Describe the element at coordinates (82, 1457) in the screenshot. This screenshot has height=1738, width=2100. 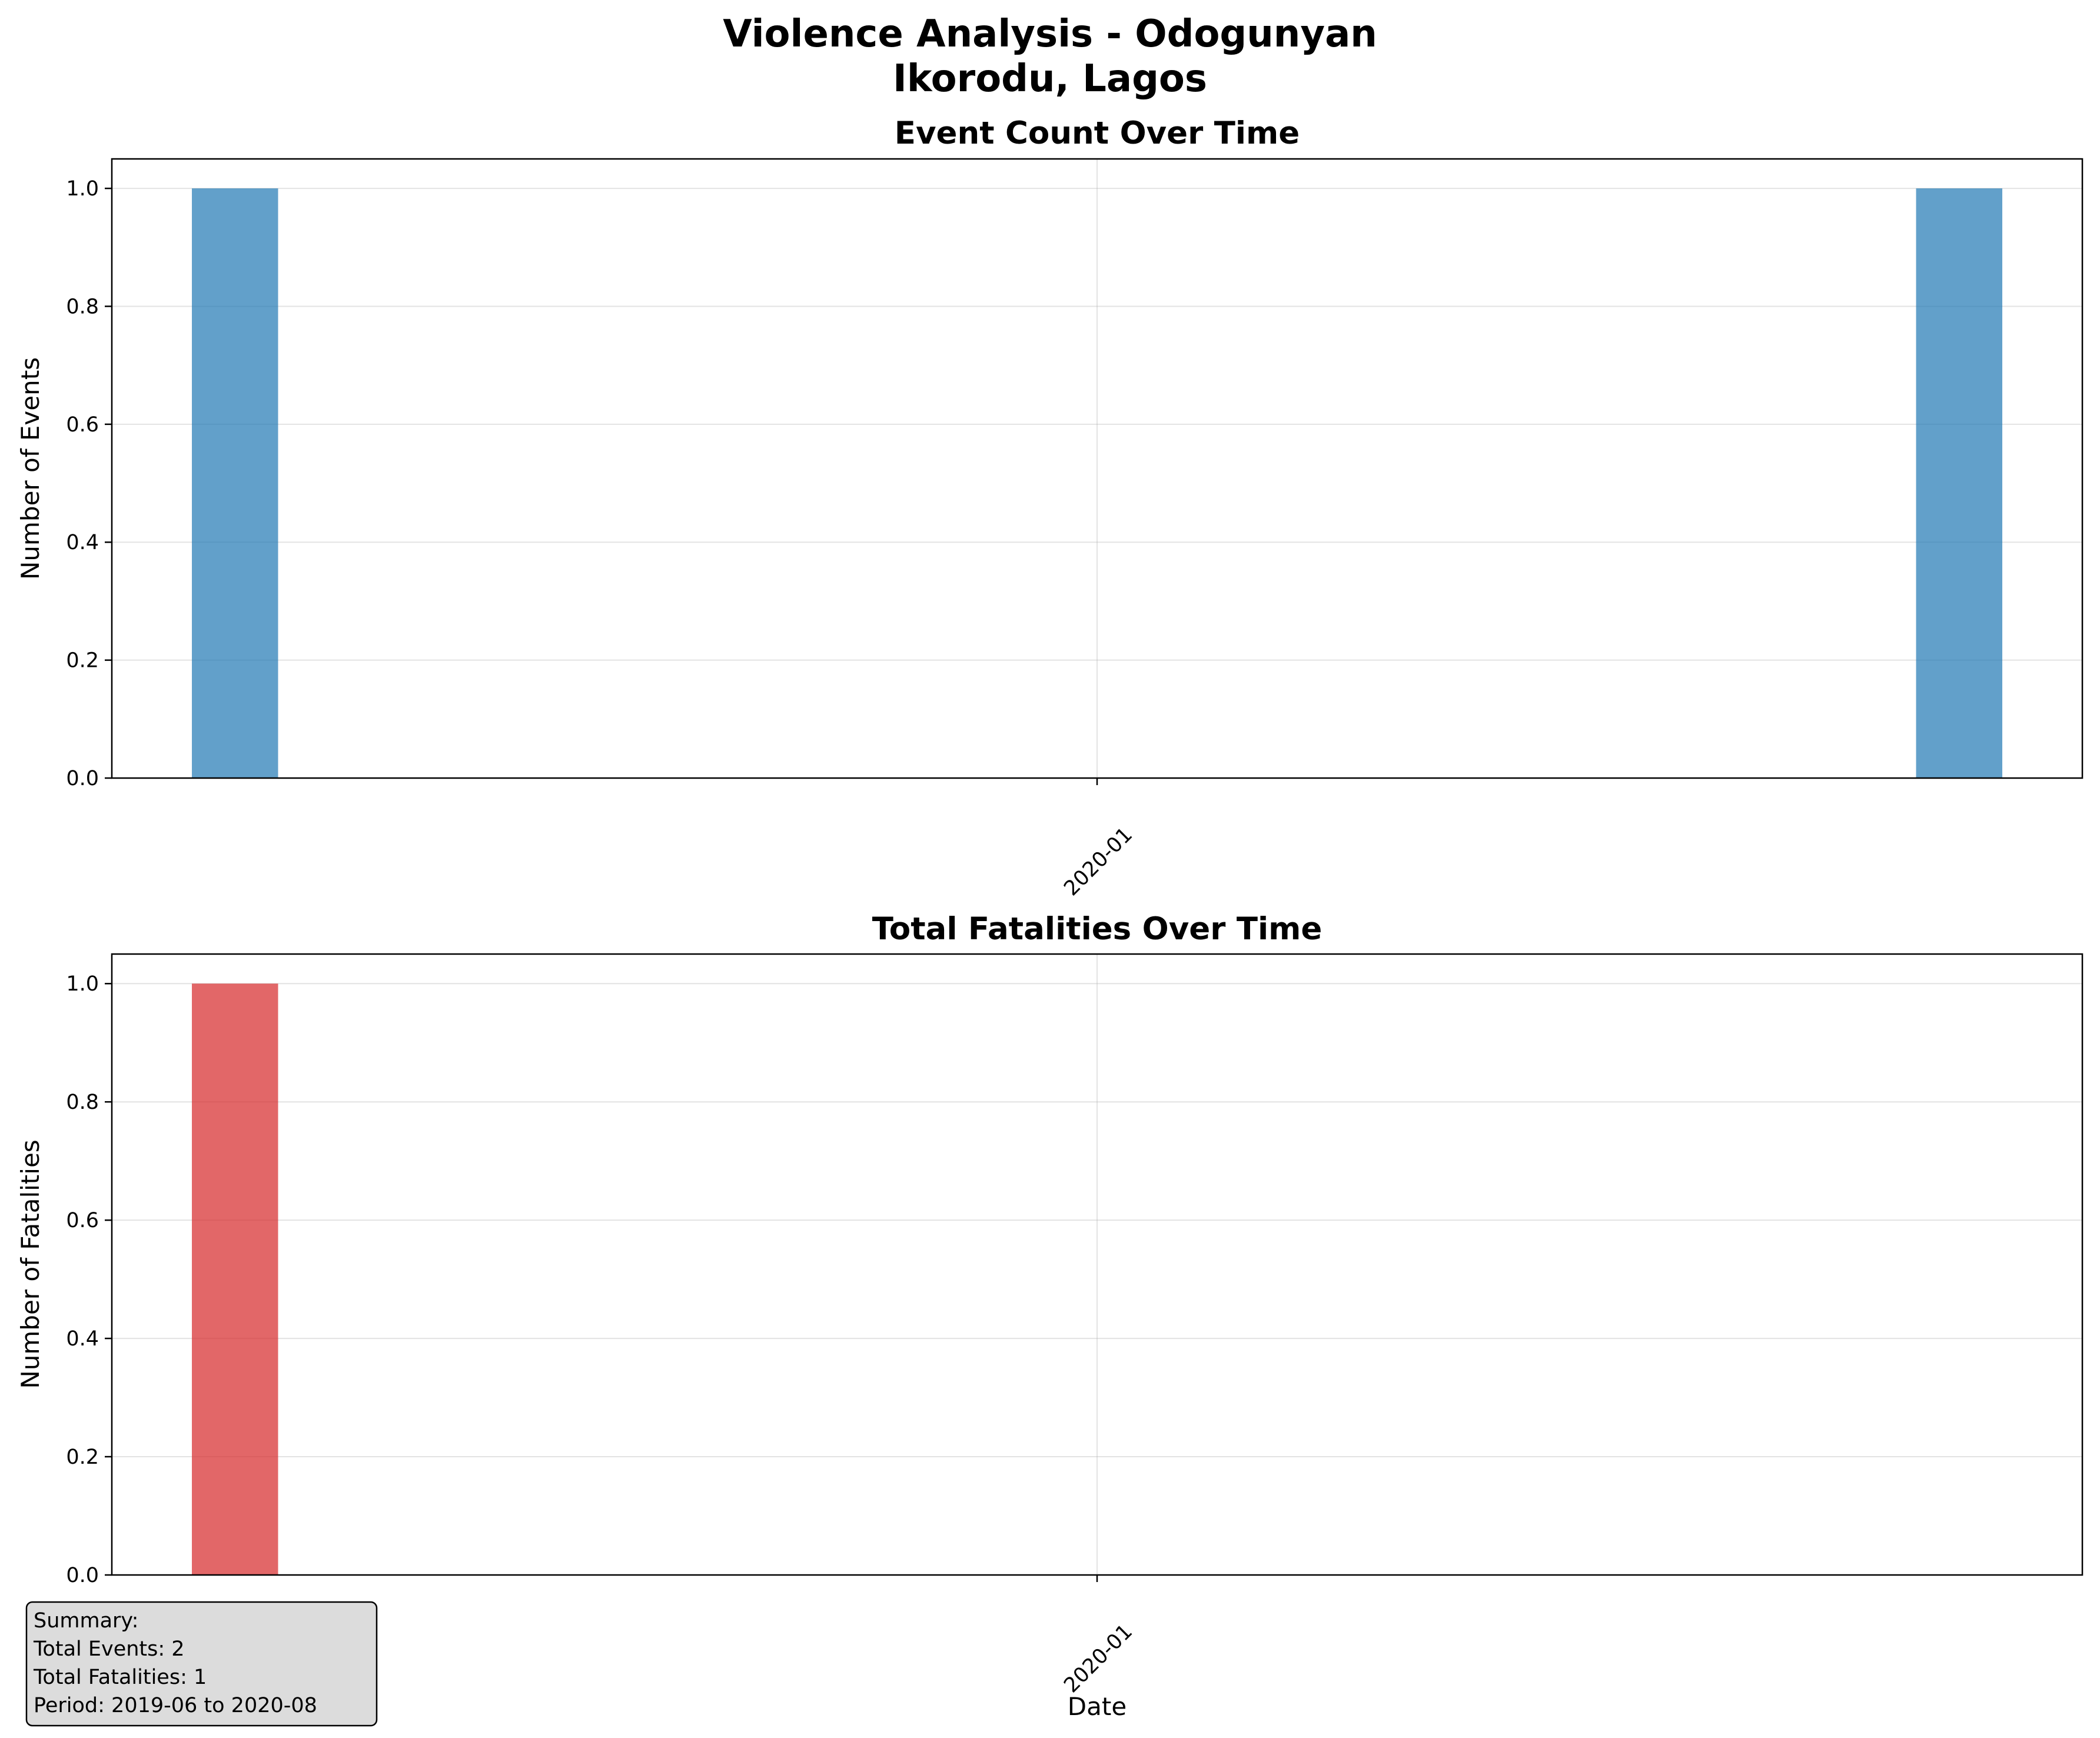
I see `fatalities-y-tick-label: 0.2` at that location.